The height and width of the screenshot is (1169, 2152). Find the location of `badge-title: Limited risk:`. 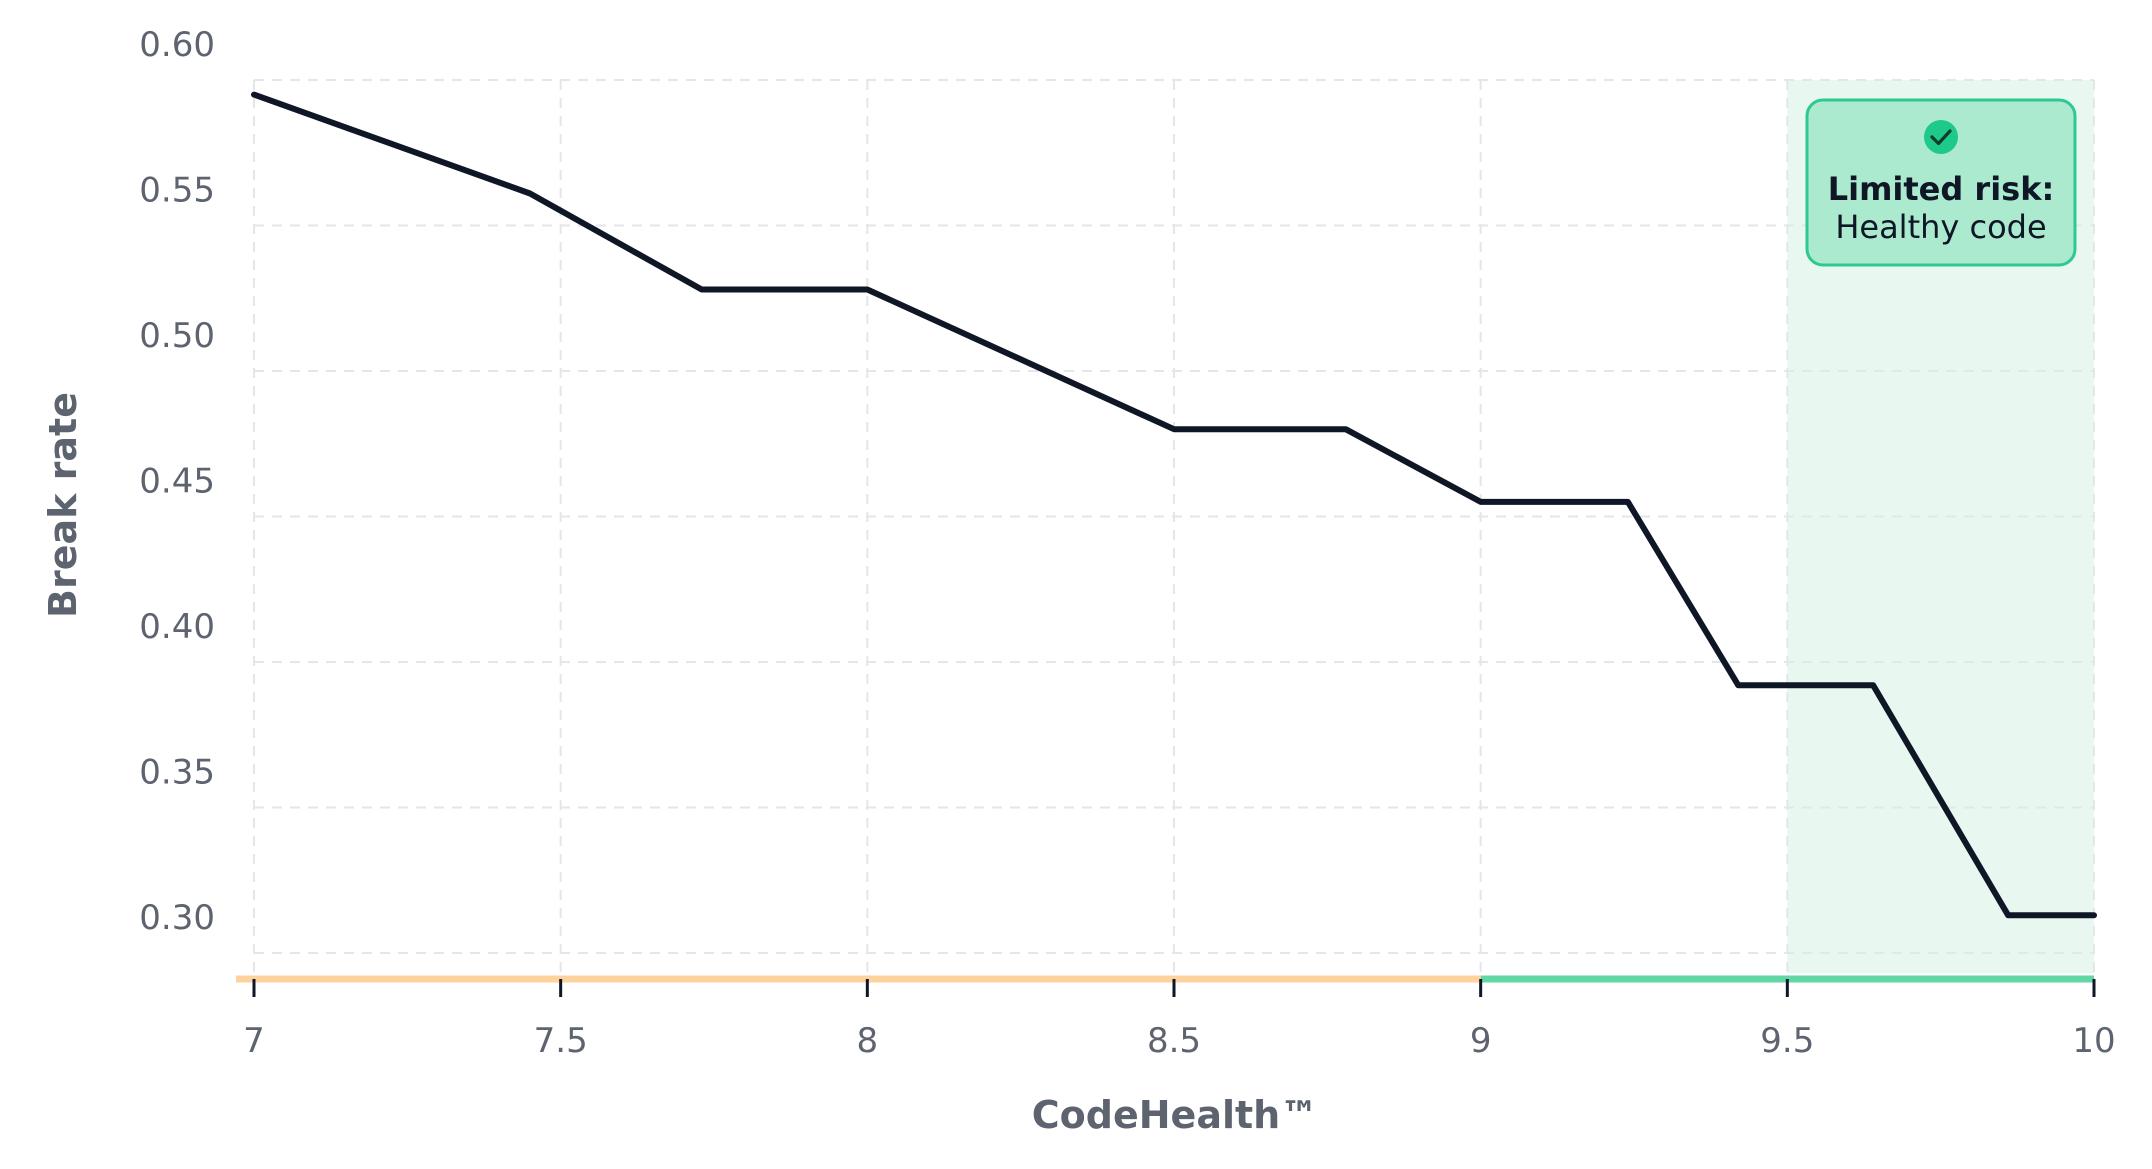

badge-title: Limited risk: is located at coordinates (1941, 189).